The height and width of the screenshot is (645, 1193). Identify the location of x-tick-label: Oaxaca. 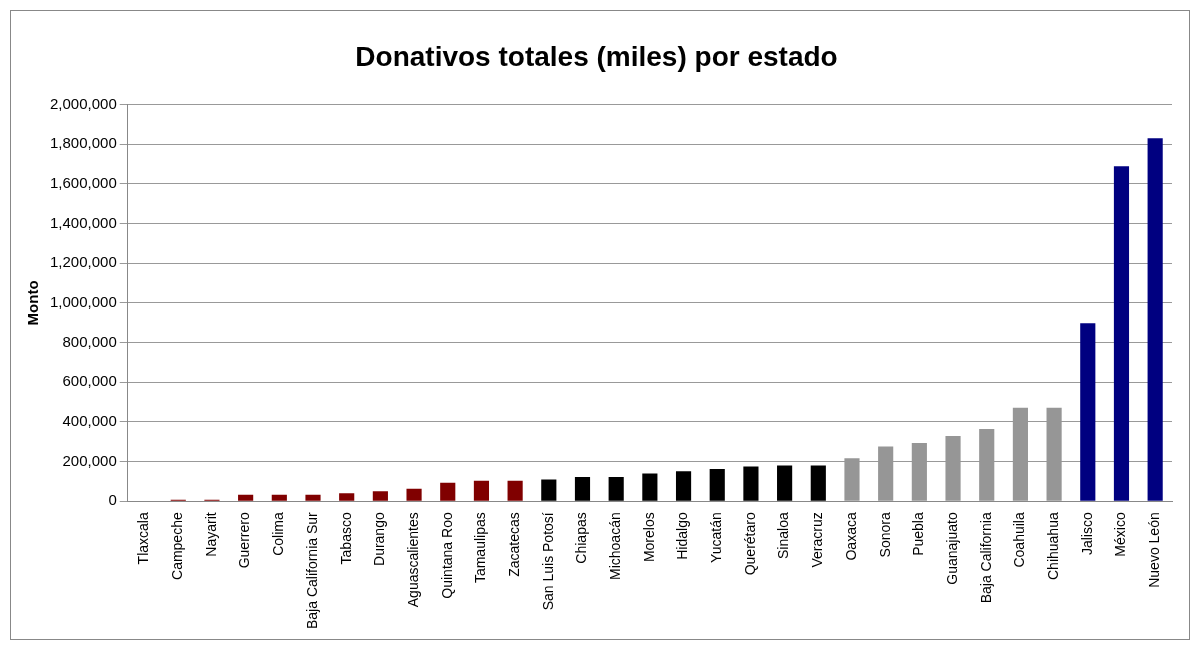
(850, 536).